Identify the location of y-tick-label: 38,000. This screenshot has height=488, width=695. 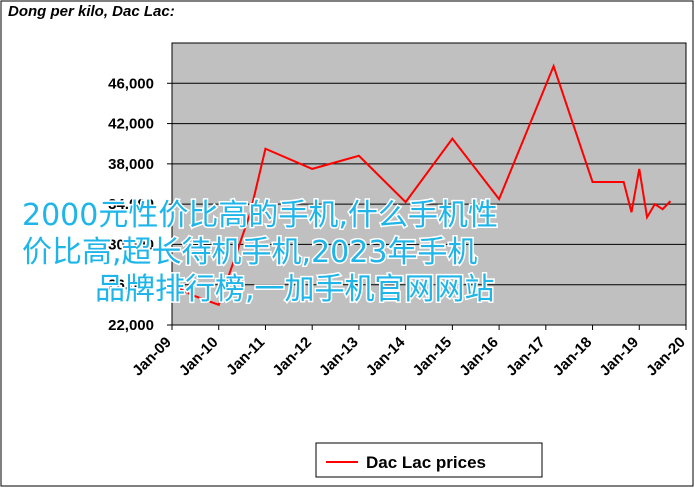
(131, 164).